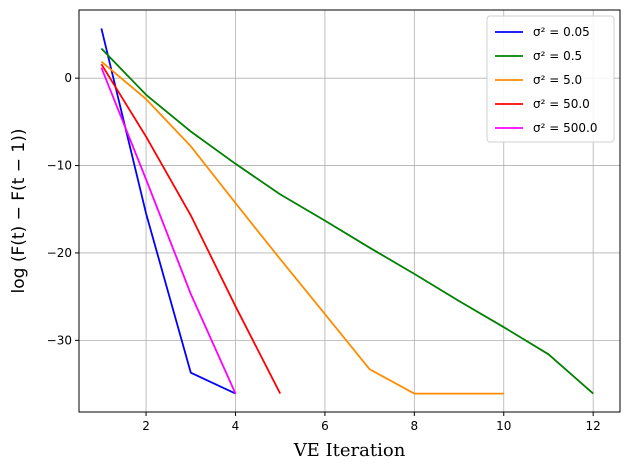 The image size is (630, 470). Describe the element at coordinates (19, 211) in the screenshot. I see `y-axis-label: log (F(t) − F(t − 1))` at that location.